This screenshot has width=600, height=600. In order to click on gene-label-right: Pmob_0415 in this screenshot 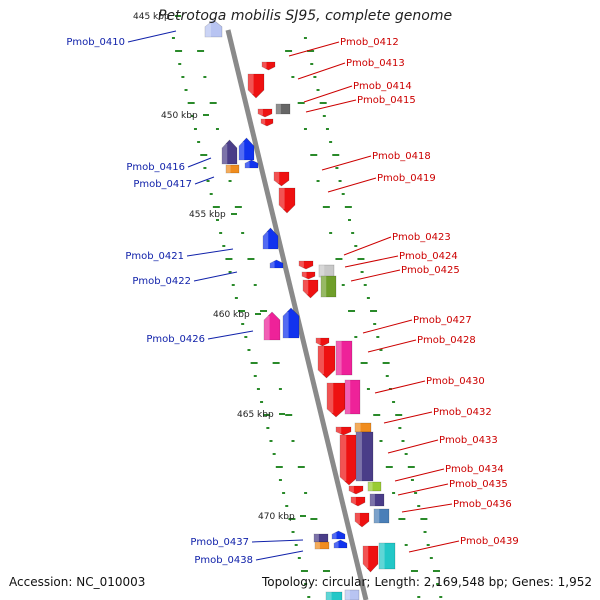, I will do `click(386, 100)`.